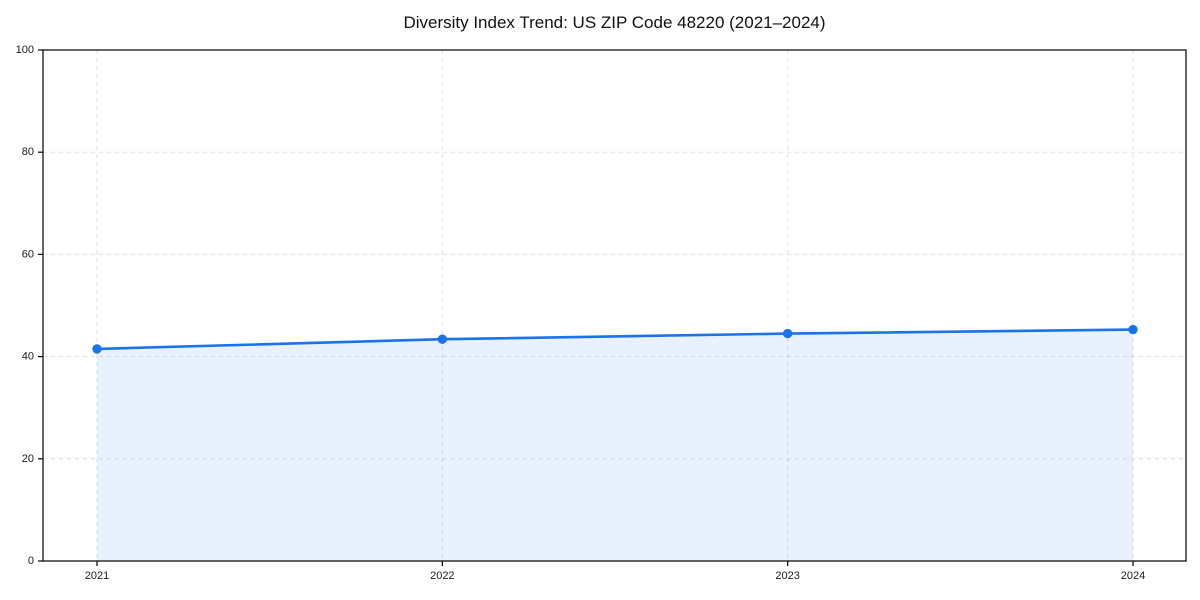 The image size is (1200, 600). I want to click on x-tick-label: 2024, so click(1133, 576).